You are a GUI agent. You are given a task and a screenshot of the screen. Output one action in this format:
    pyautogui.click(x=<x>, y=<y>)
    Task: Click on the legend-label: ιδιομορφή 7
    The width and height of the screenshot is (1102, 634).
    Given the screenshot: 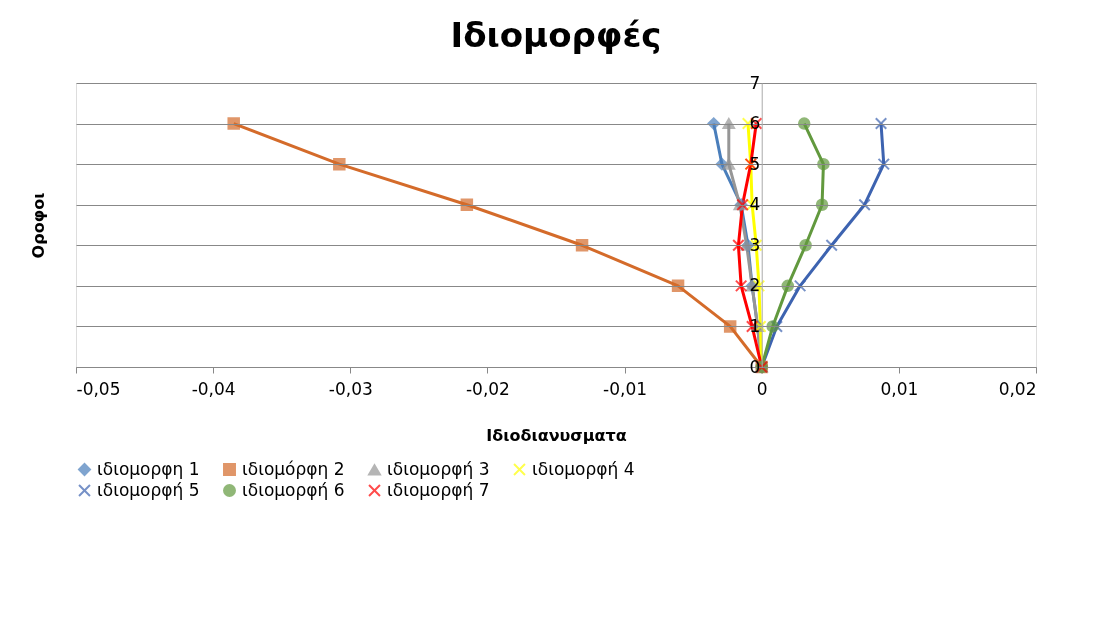 What is the action you would take?
    pyautogui.click(x=438, y=489)
    